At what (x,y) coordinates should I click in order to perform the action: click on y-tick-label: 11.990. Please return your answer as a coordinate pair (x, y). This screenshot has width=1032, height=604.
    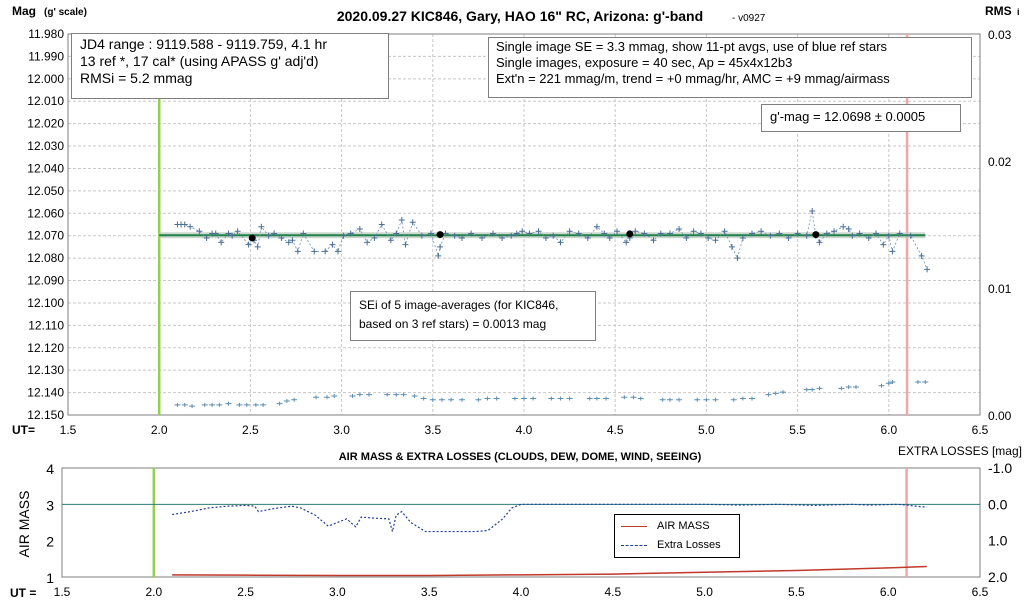
    Looking at the image, I should click on (46, 56).